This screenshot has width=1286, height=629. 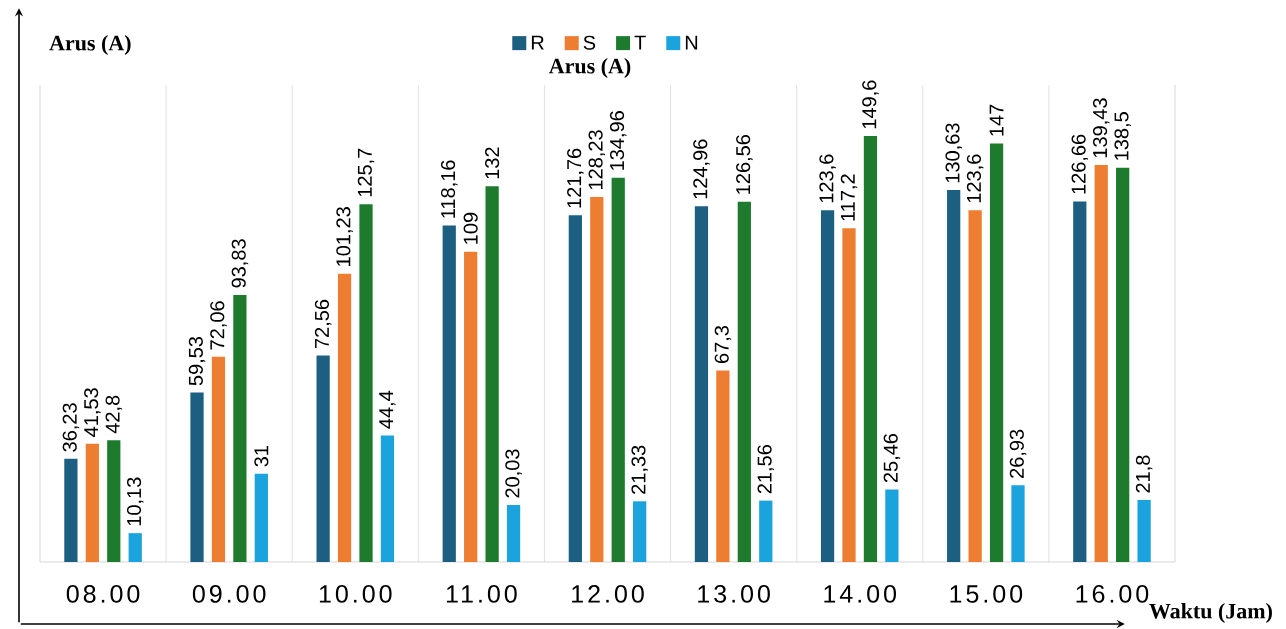 What do you see at coordinates (608, 594) in the screenshot?
I see `x-tick-label: 12.00` at bounding box center [608, 594].